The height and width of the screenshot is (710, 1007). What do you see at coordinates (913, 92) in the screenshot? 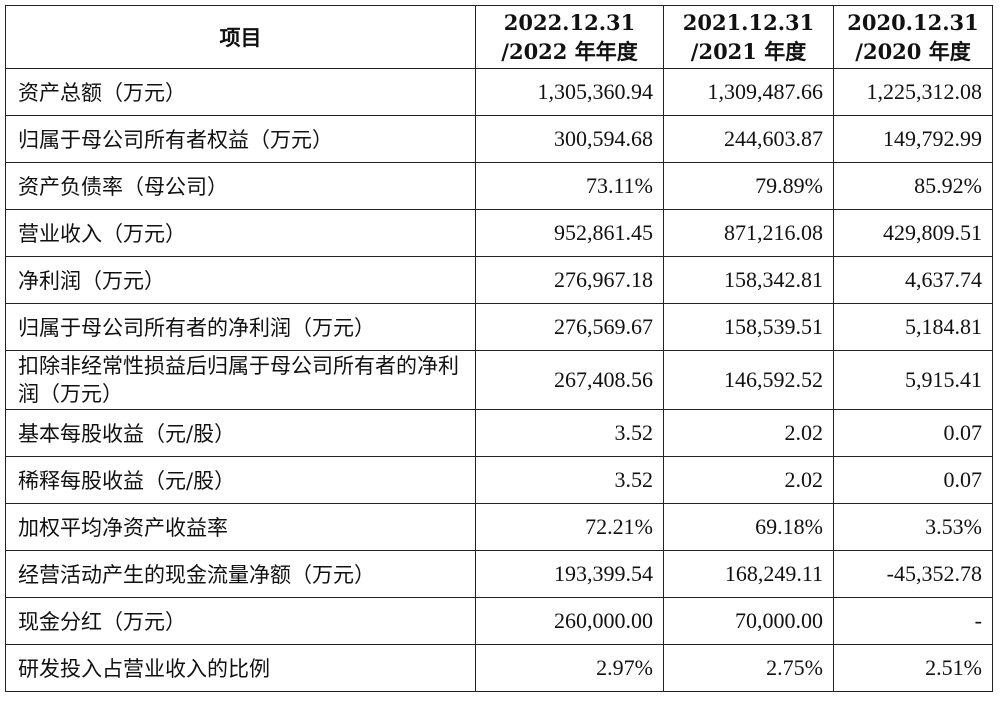
I see `cell-2020: 1,225,312.08` at bounding box center [913, 92].